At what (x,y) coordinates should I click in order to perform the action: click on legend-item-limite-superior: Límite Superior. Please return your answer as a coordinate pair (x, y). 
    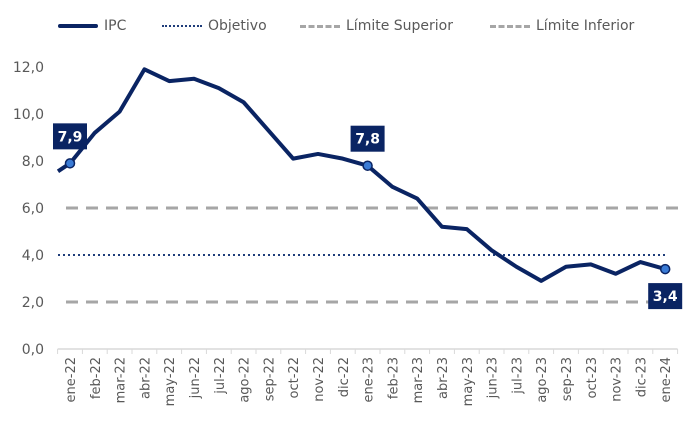
    Looking at the image, I should click on (376, 26).